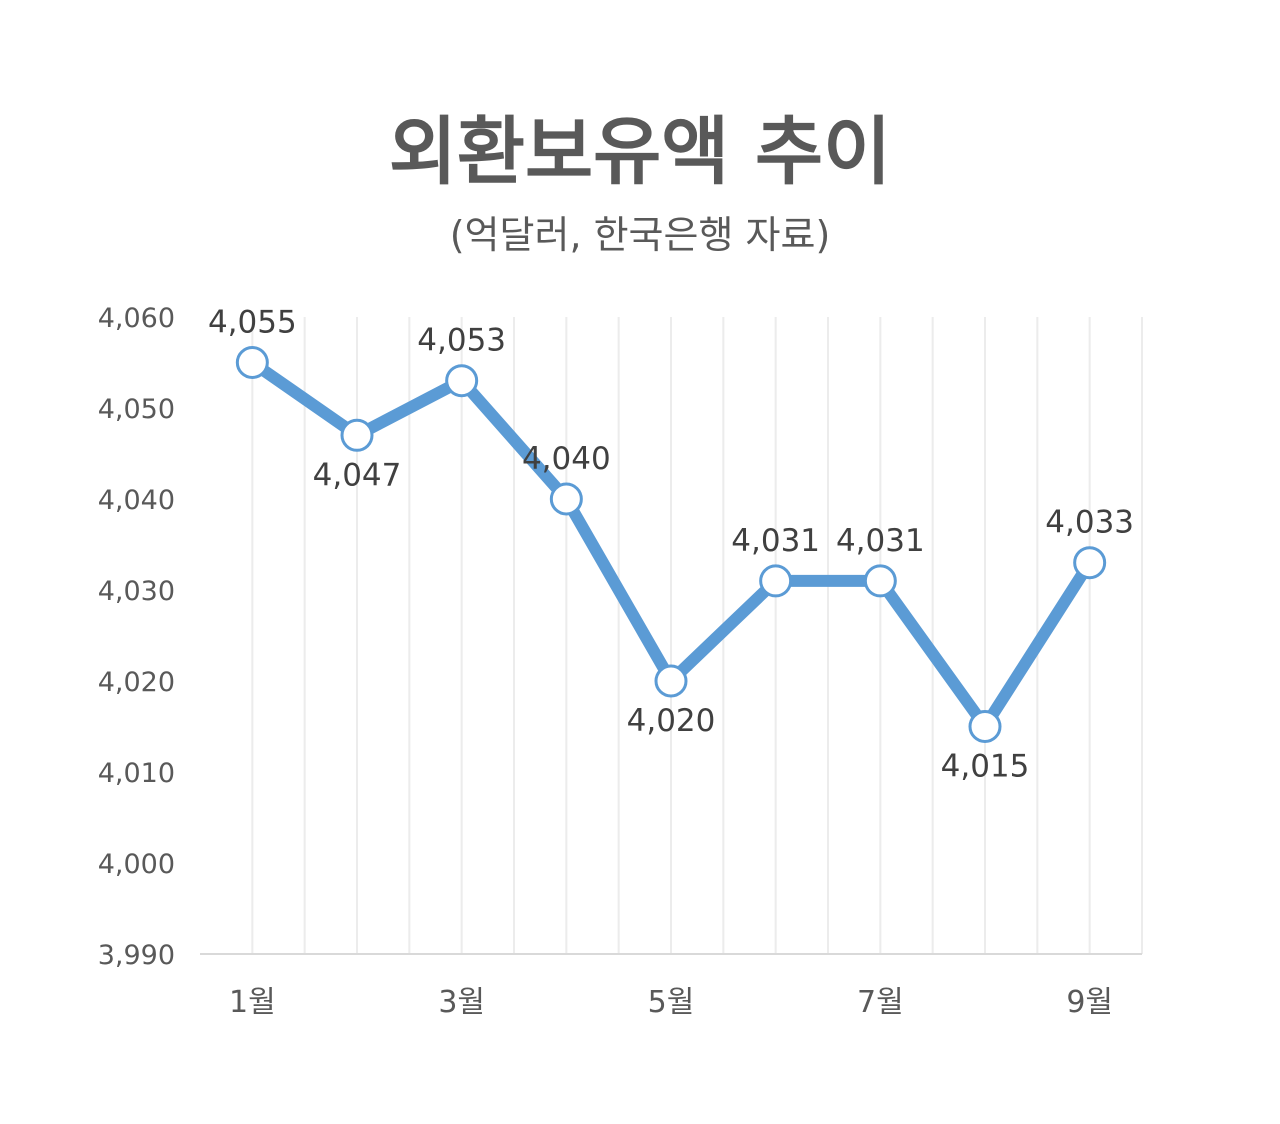 The height and width of the screenshot is (1124, 1280). What do you see at coordinates (671, 1002) in the screenshot?
I see `x-tick-label: 5월` at bounding box center [671, 1002].